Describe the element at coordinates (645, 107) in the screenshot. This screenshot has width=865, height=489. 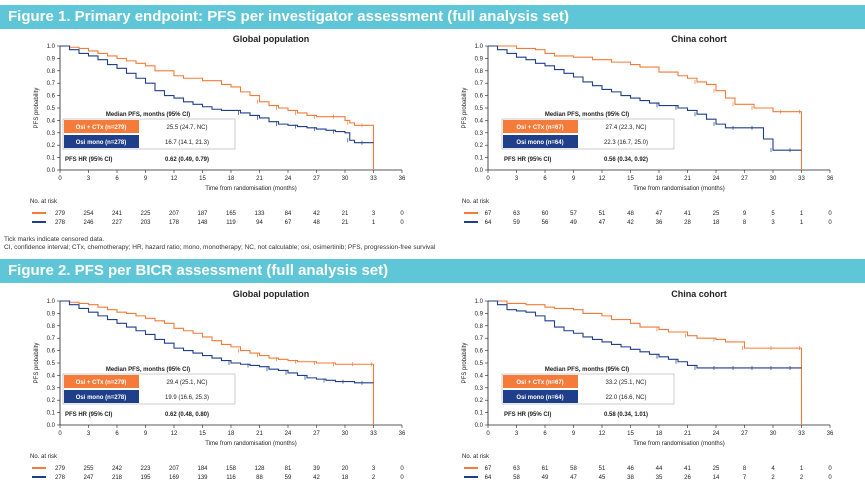
I see `km-curve-osi-ctx` at that location.